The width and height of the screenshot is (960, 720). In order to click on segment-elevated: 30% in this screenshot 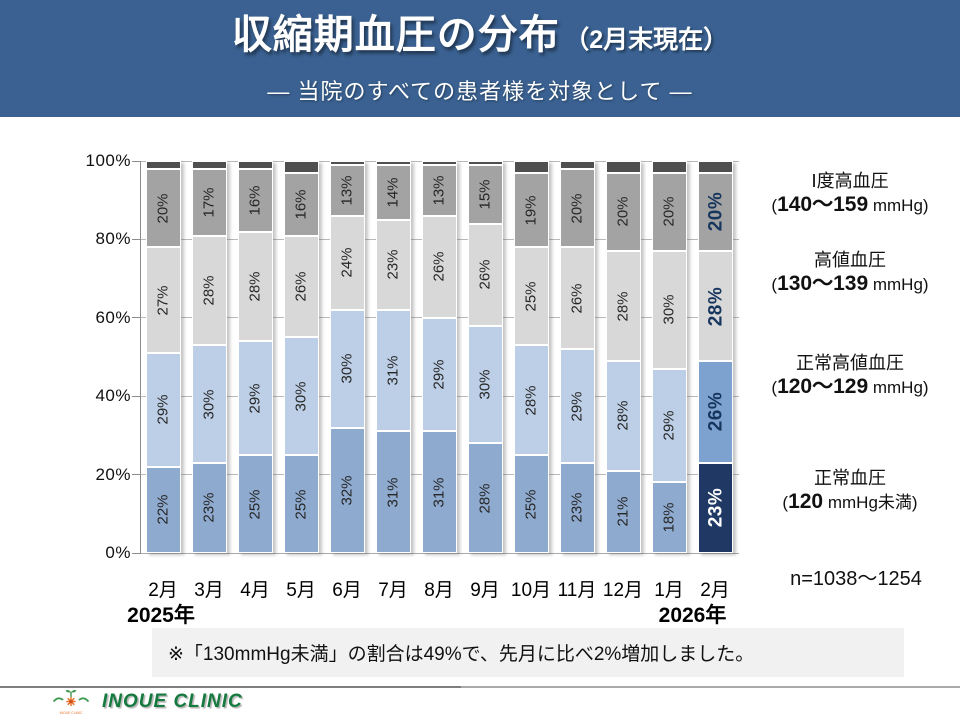, I will do `click(669, 310)`.